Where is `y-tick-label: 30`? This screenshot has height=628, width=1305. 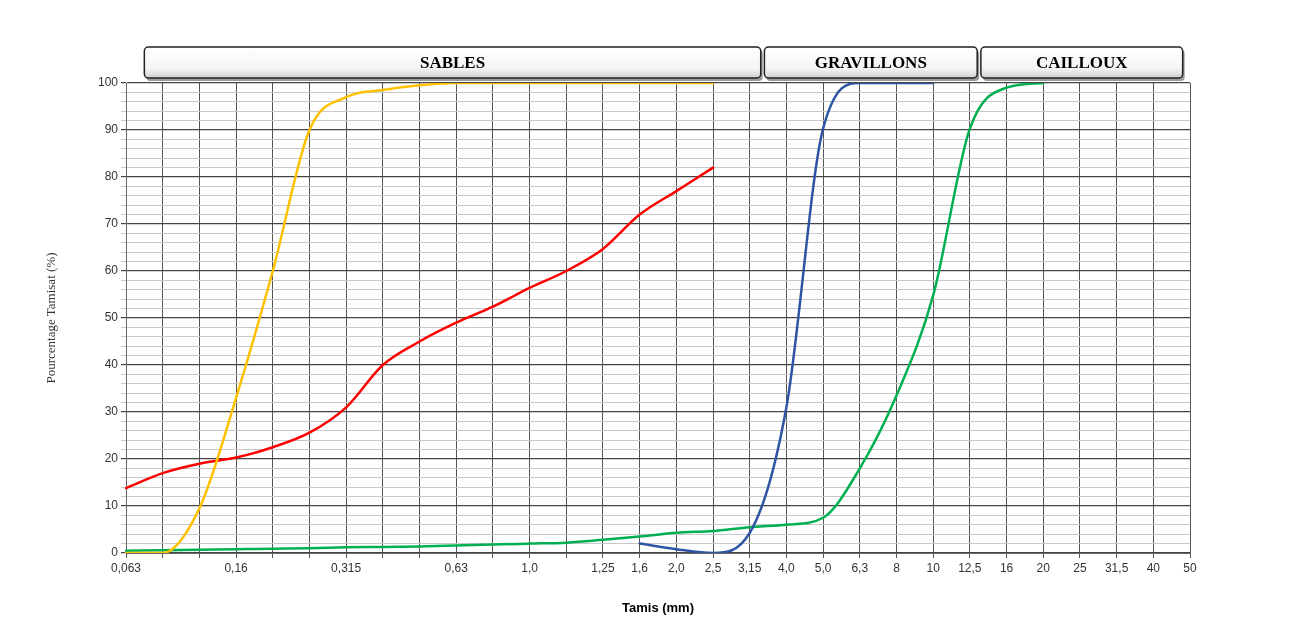 y-tick-label: 30 is located at coordinates (111, 411).